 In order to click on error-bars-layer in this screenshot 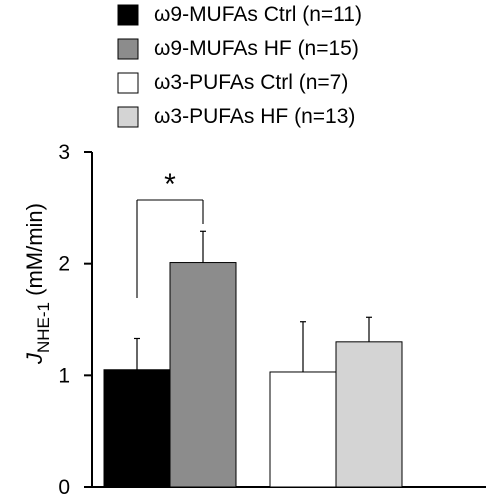, I will do `click(253, 301)`.